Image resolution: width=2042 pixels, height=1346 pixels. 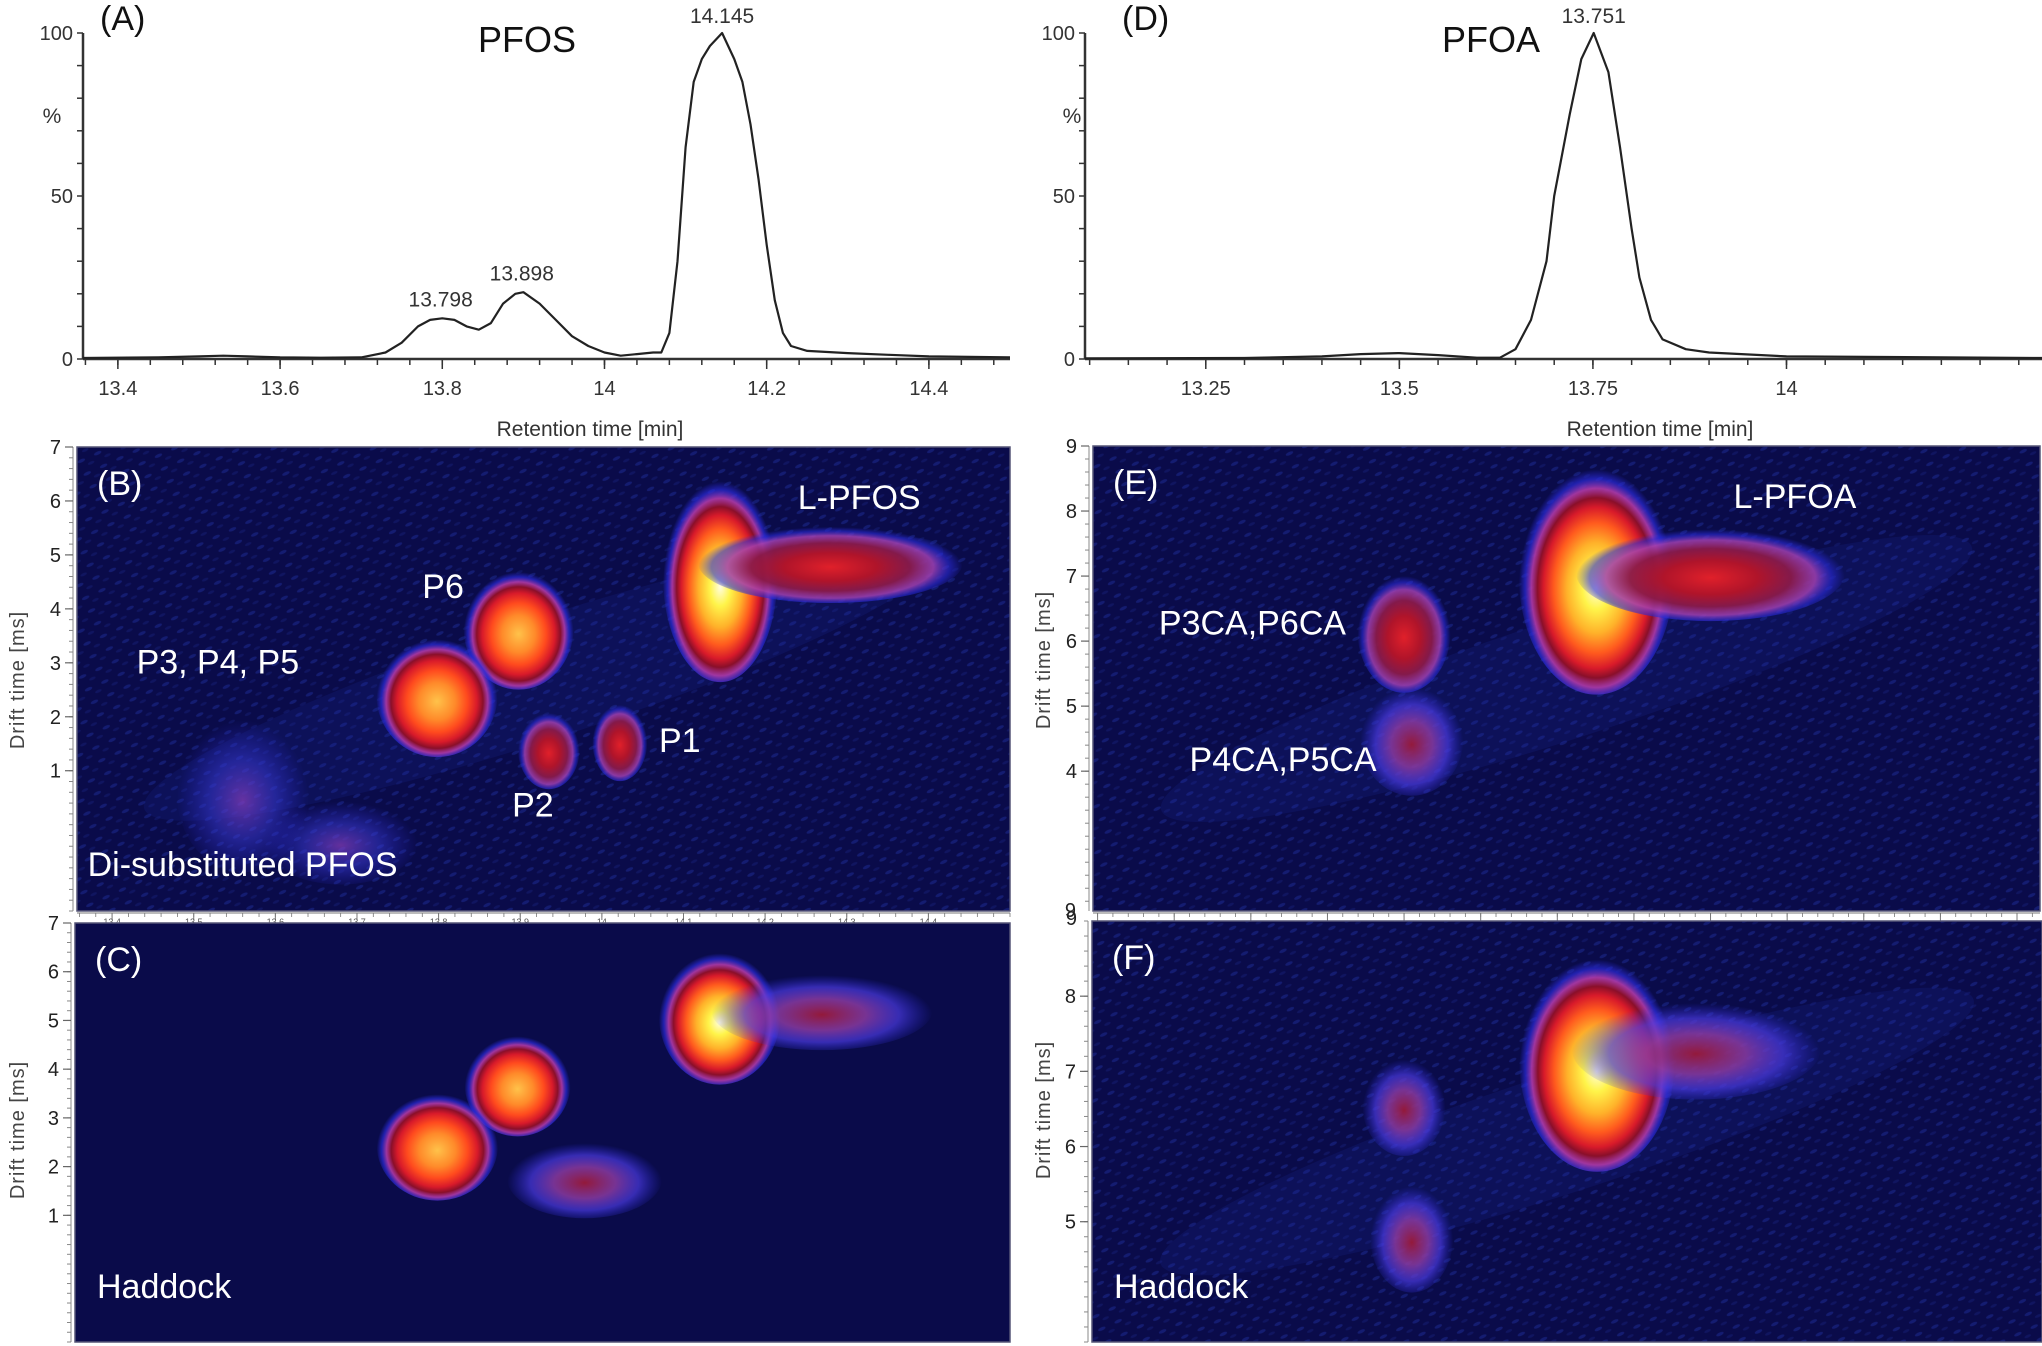 What do you see at coordinates (18, 680) in the screenshot?
I see `y-axis-label-b: Drift time [ms]` at bounding box center [18, 680].